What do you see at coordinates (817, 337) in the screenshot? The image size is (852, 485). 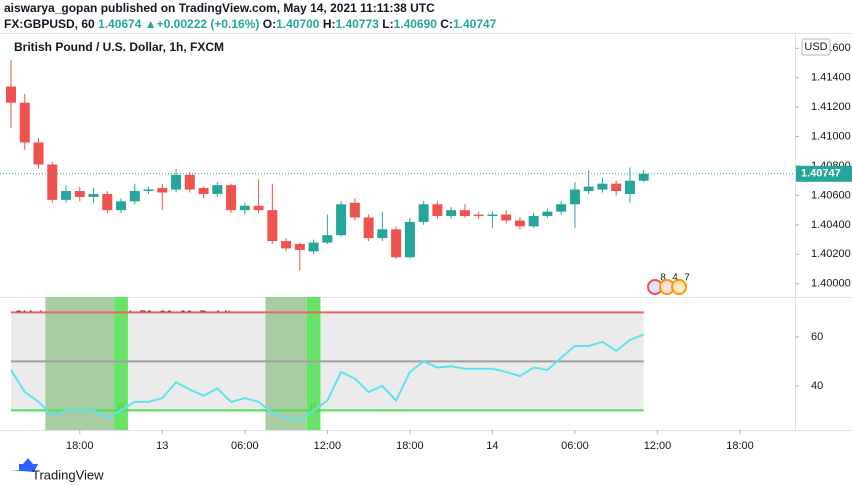 I see `y-tick-label: 60` at bounding box center [817, 337].